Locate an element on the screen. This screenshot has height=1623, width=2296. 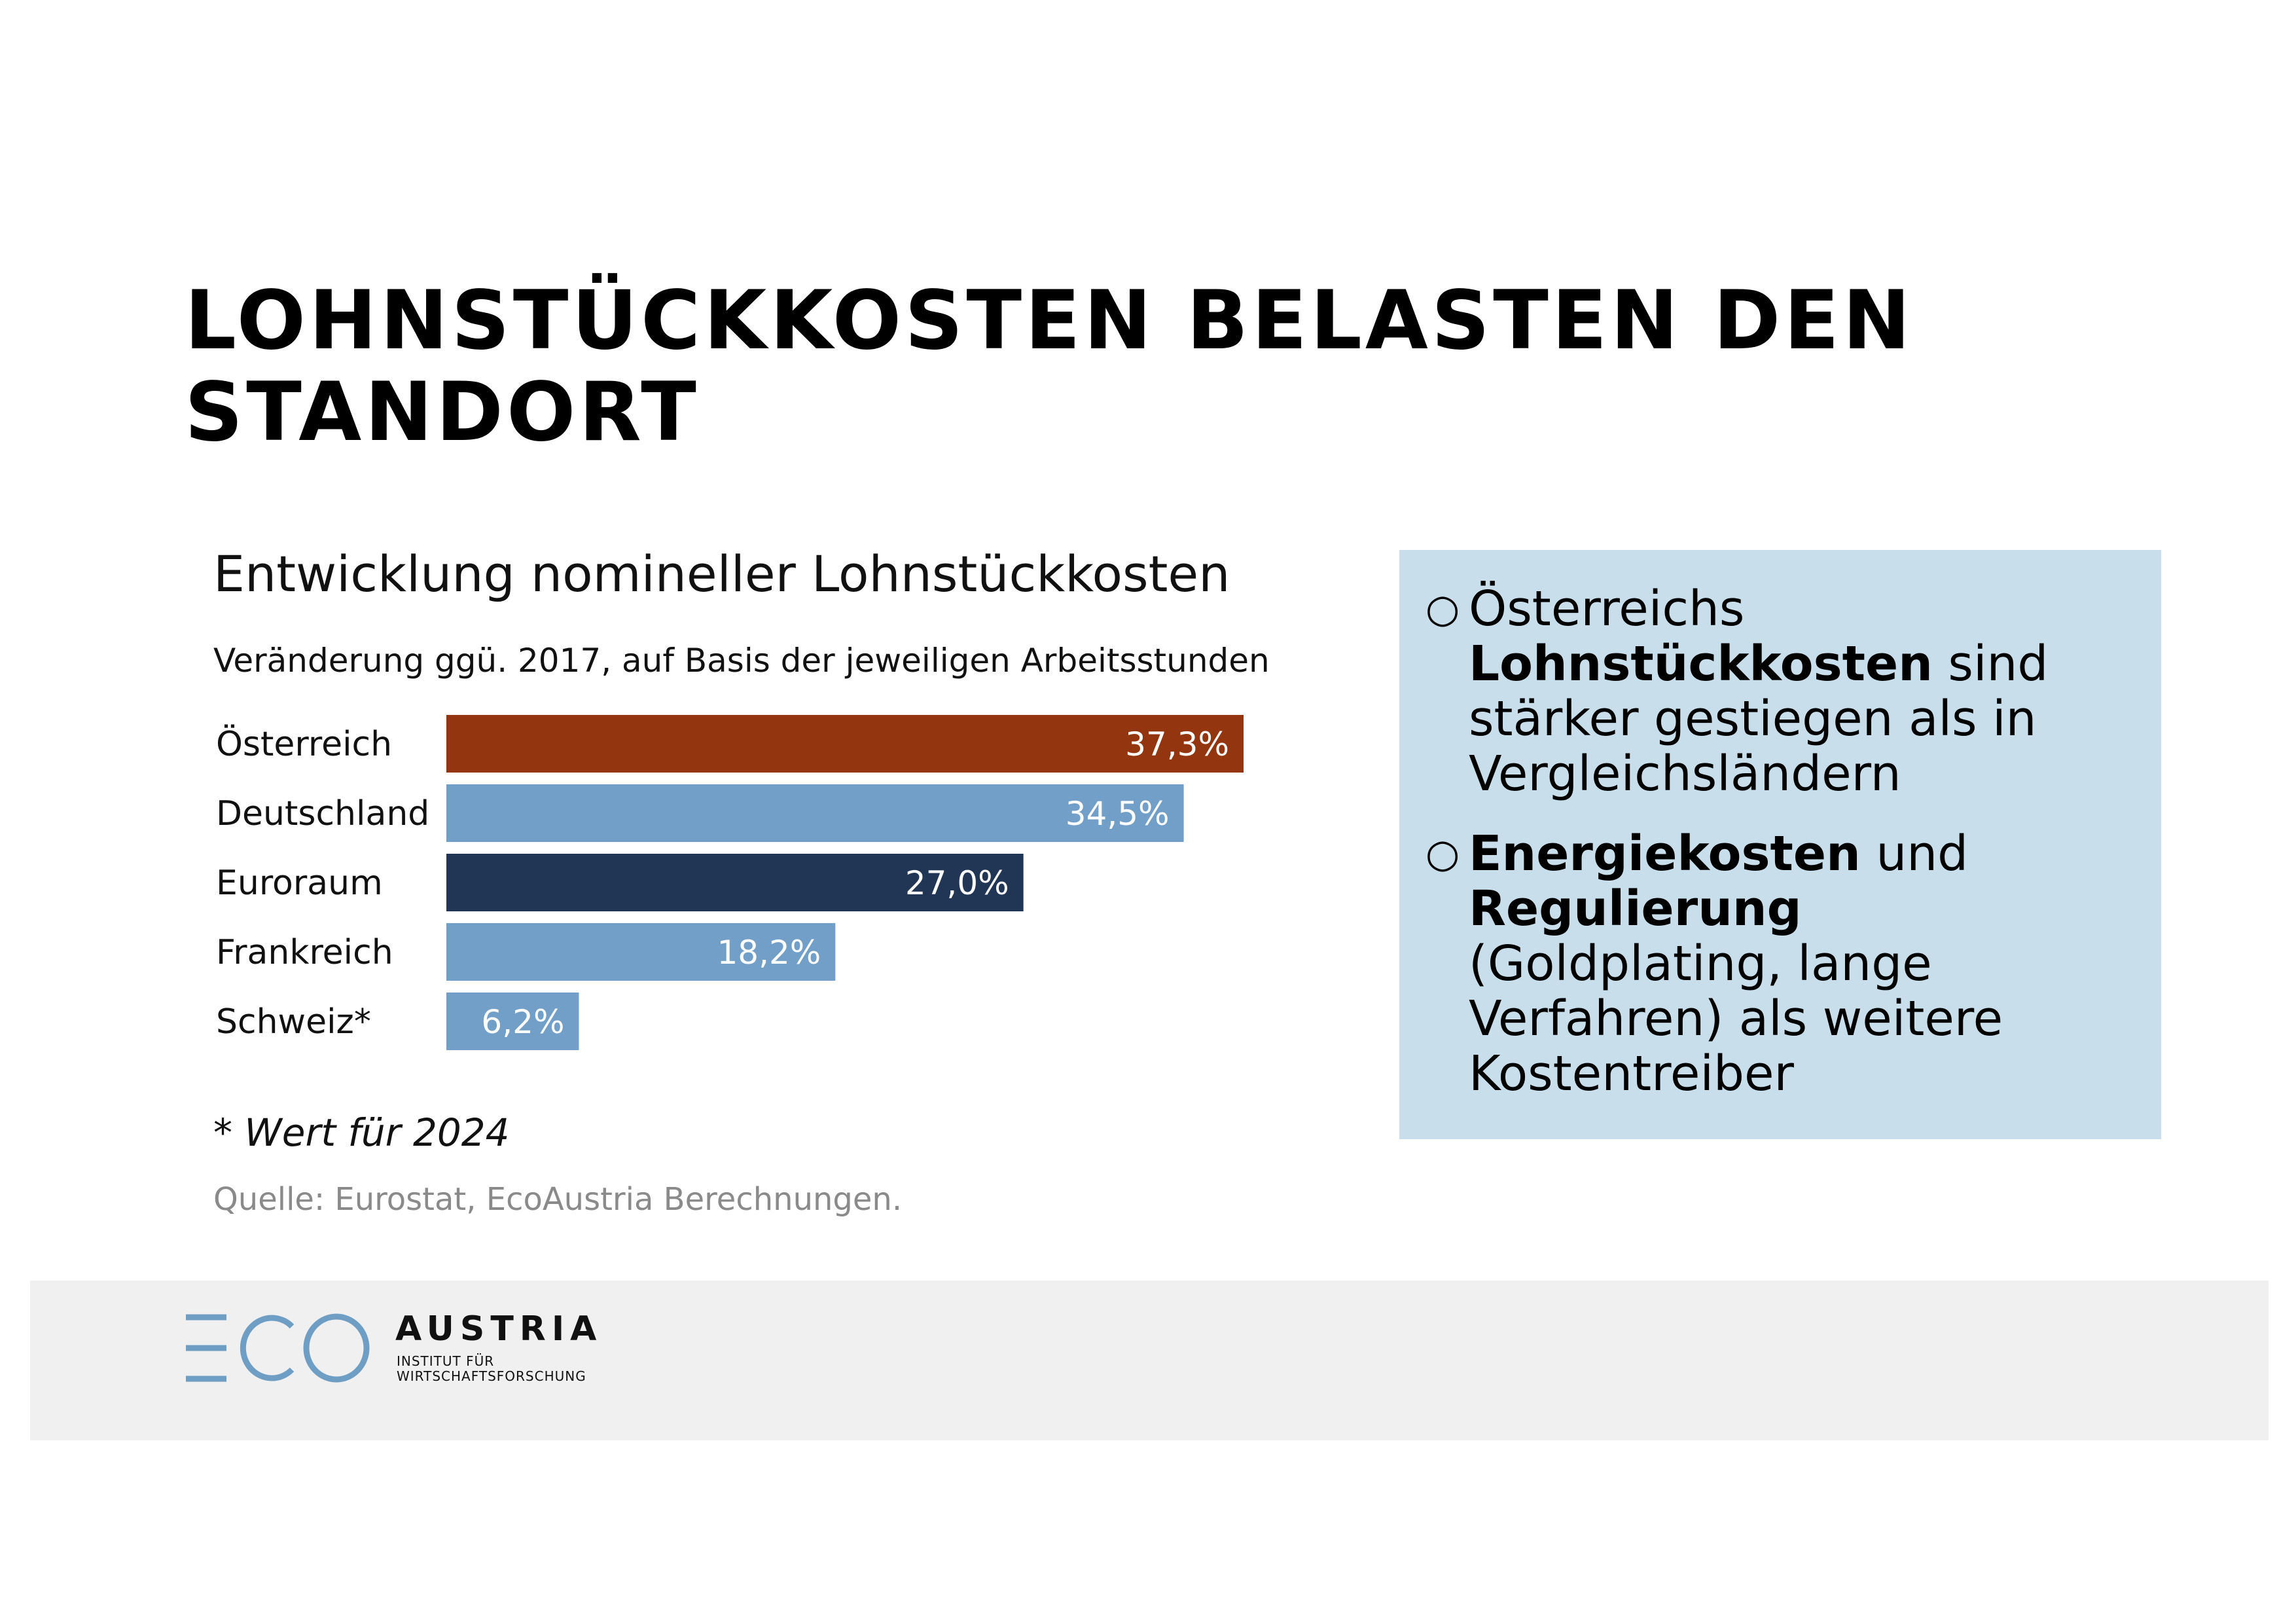
eco-logo-mark is located at coordinates (278, 1348).